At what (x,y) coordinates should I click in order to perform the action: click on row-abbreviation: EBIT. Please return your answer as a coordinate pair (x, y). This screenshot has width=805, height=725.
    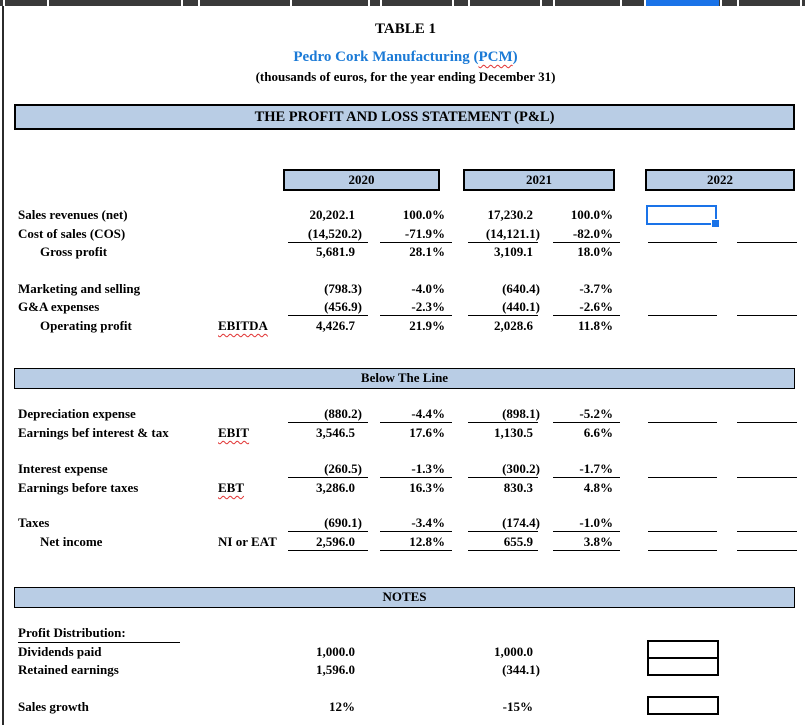
    Looking at the image, I should click on (234, 432).